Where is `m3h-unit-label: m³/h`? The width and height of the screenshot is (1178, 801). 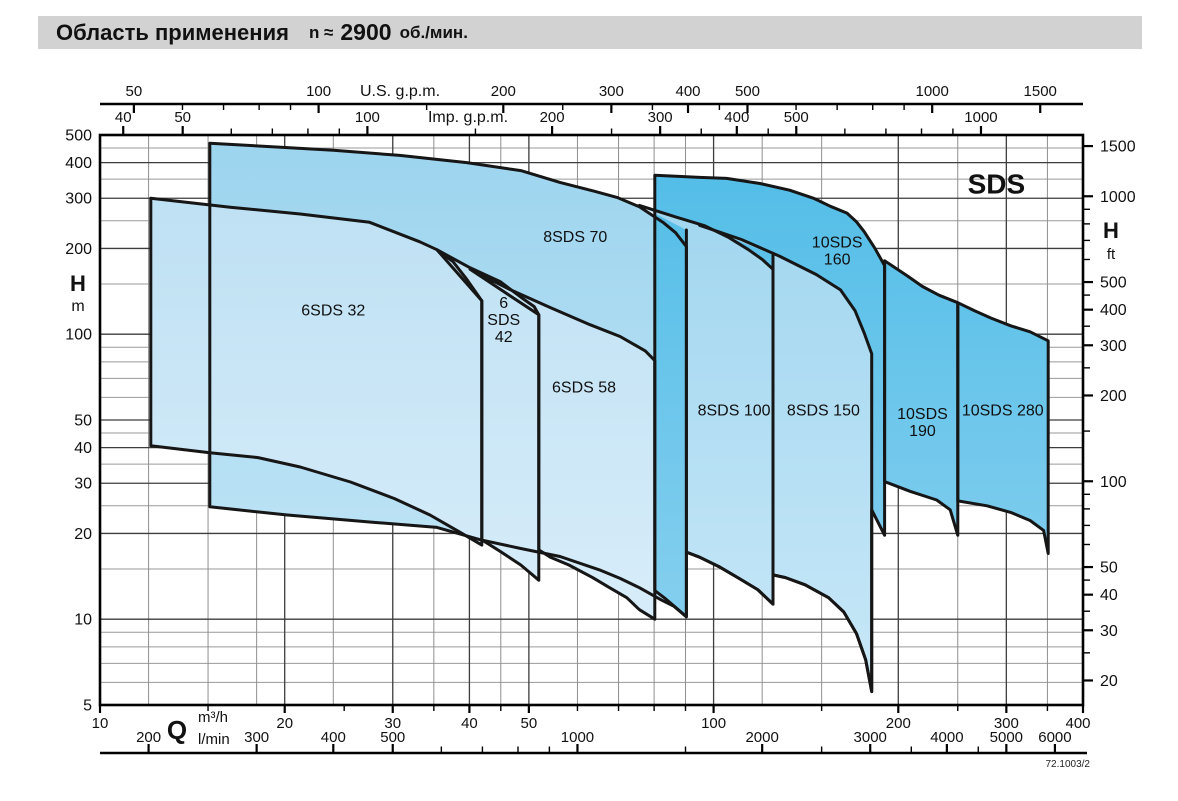 m3h-unit-label: m³/h is located at coordinates (213, 717).